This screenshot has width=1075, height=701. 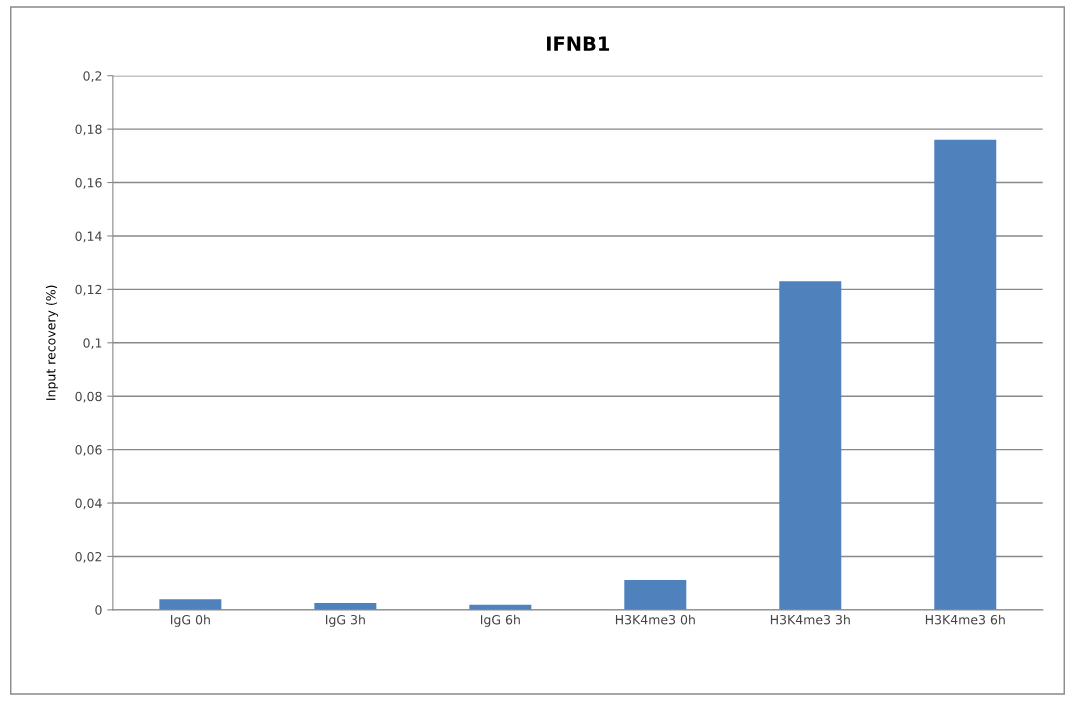 What do you see at coordinates (88, 183) in the screenshot?
I see `y-tick-label: 0,16` at bounding box center [88, 183].